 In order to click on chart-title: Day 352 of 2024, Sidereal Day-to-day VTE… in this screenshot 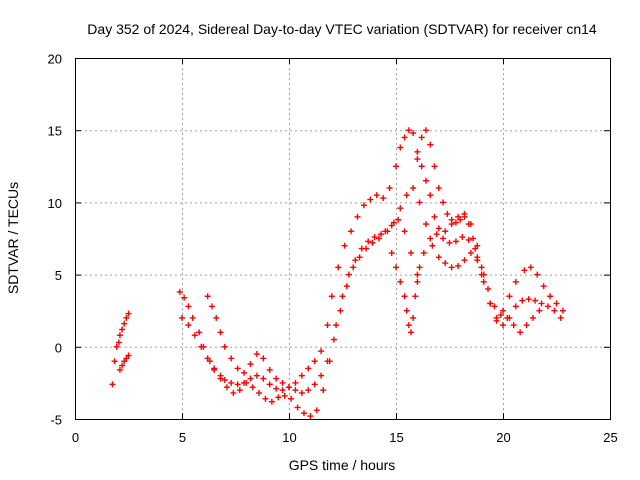, I will do `click(342, 29)`.